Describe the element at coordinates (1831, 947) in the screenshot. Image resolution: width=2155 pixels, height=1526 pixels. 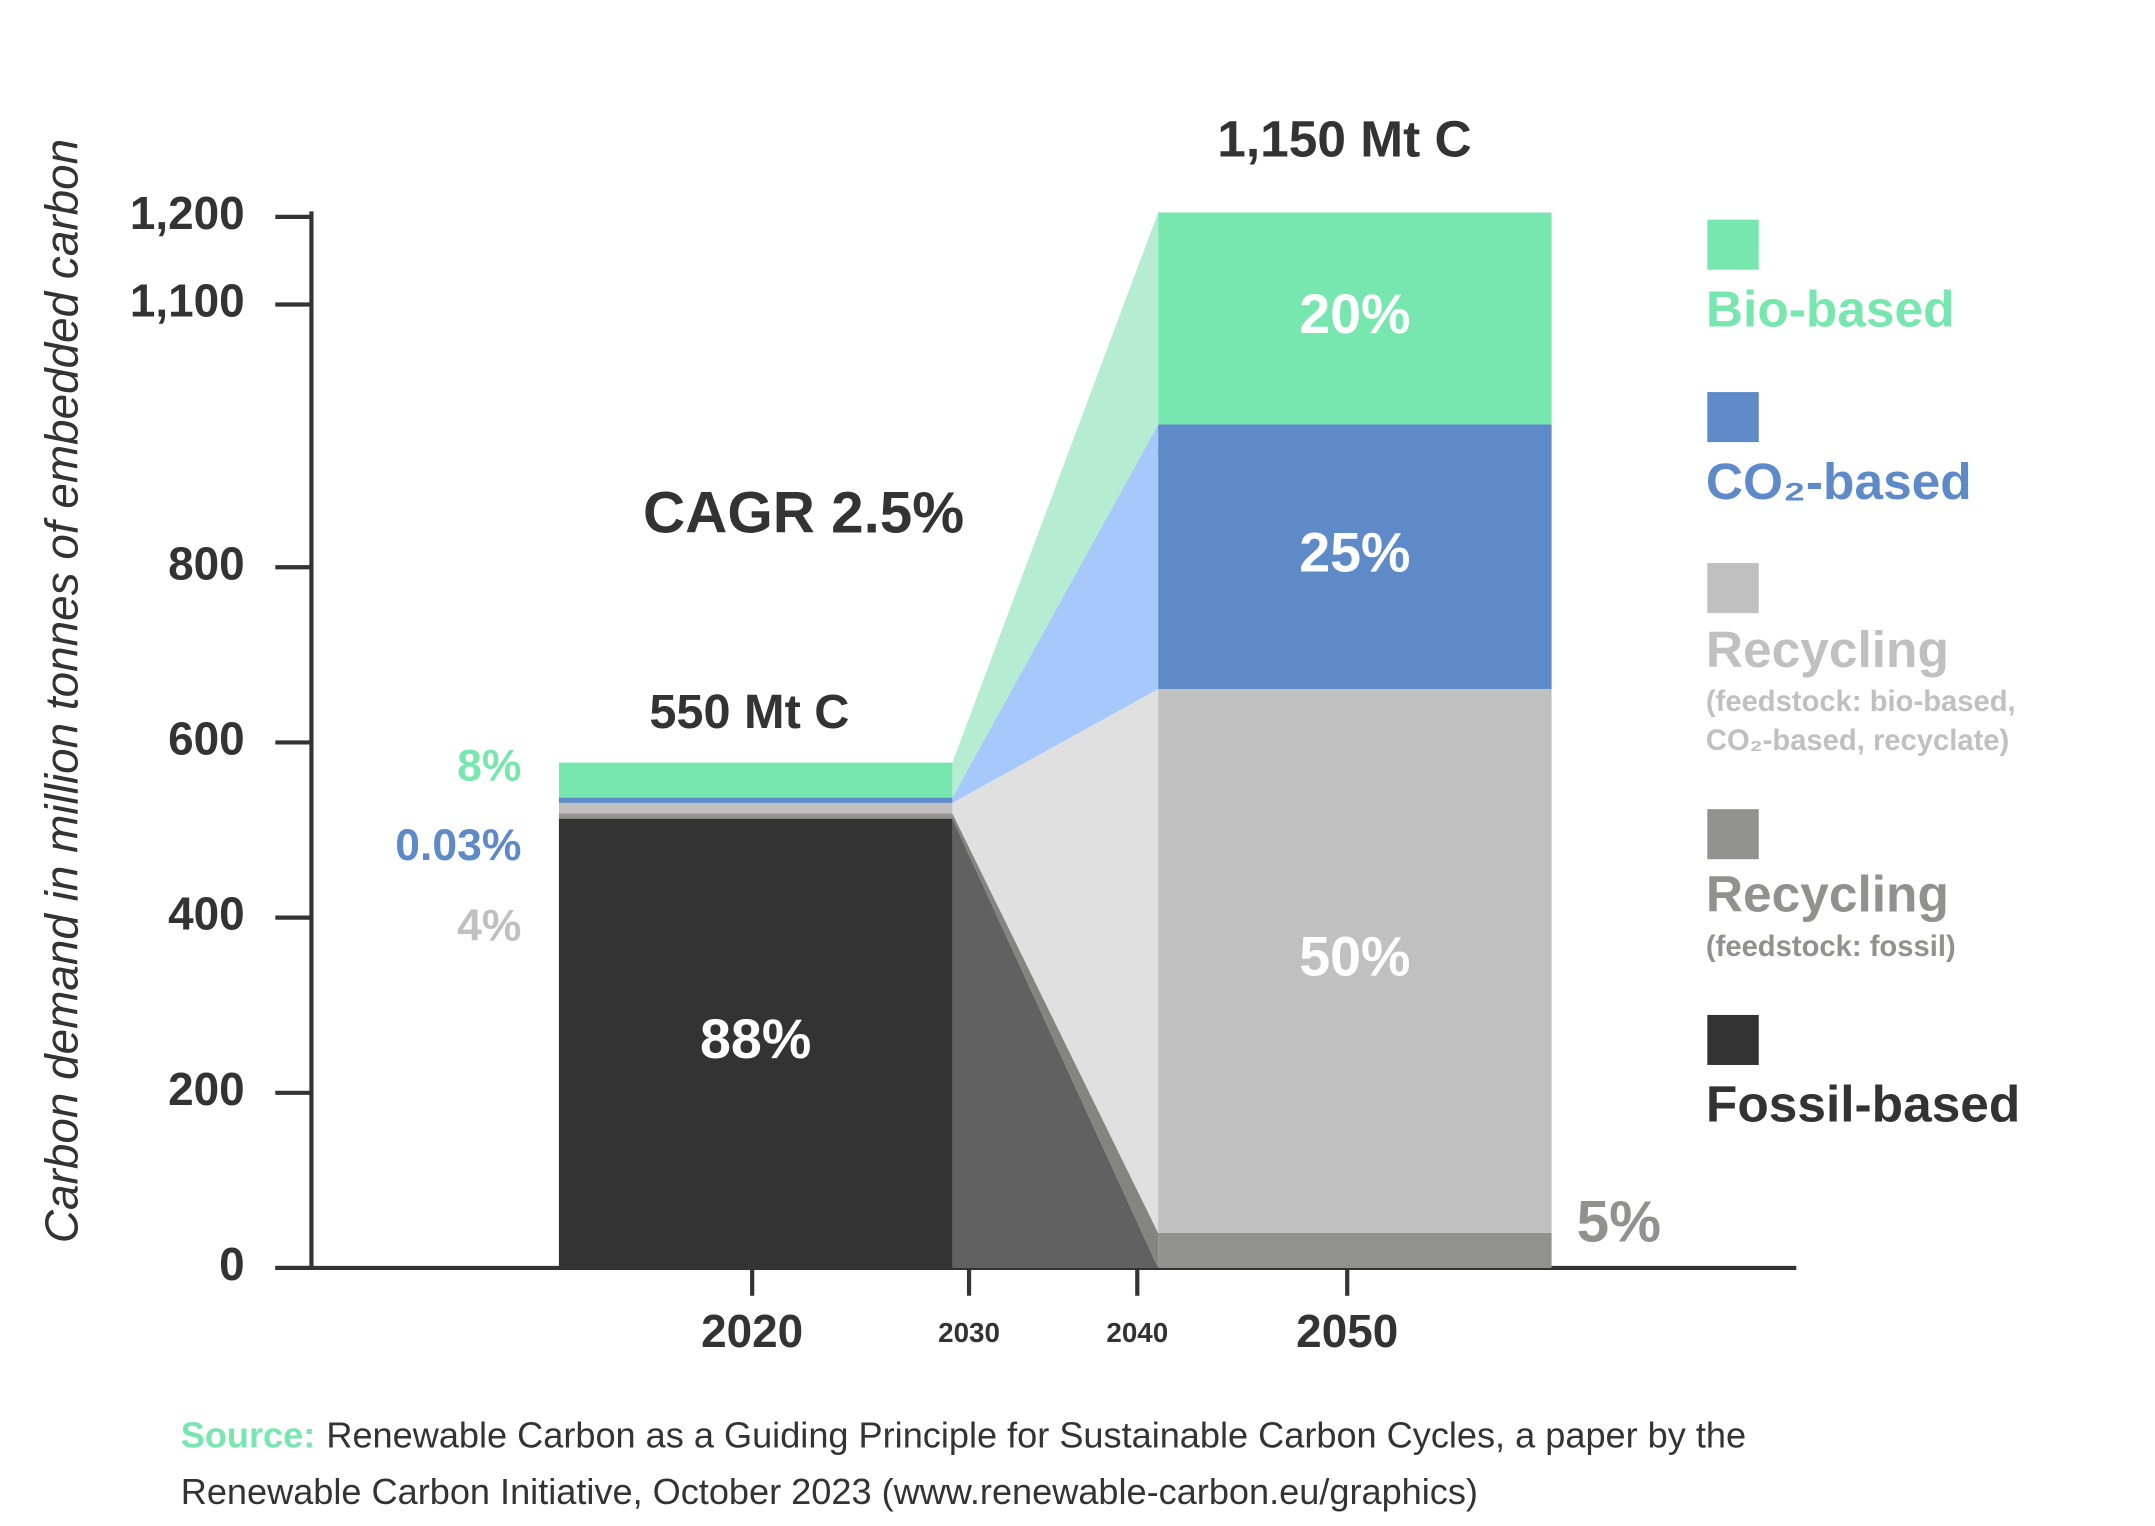
I see `legend-note: (feedstock: fossil)` at that location.